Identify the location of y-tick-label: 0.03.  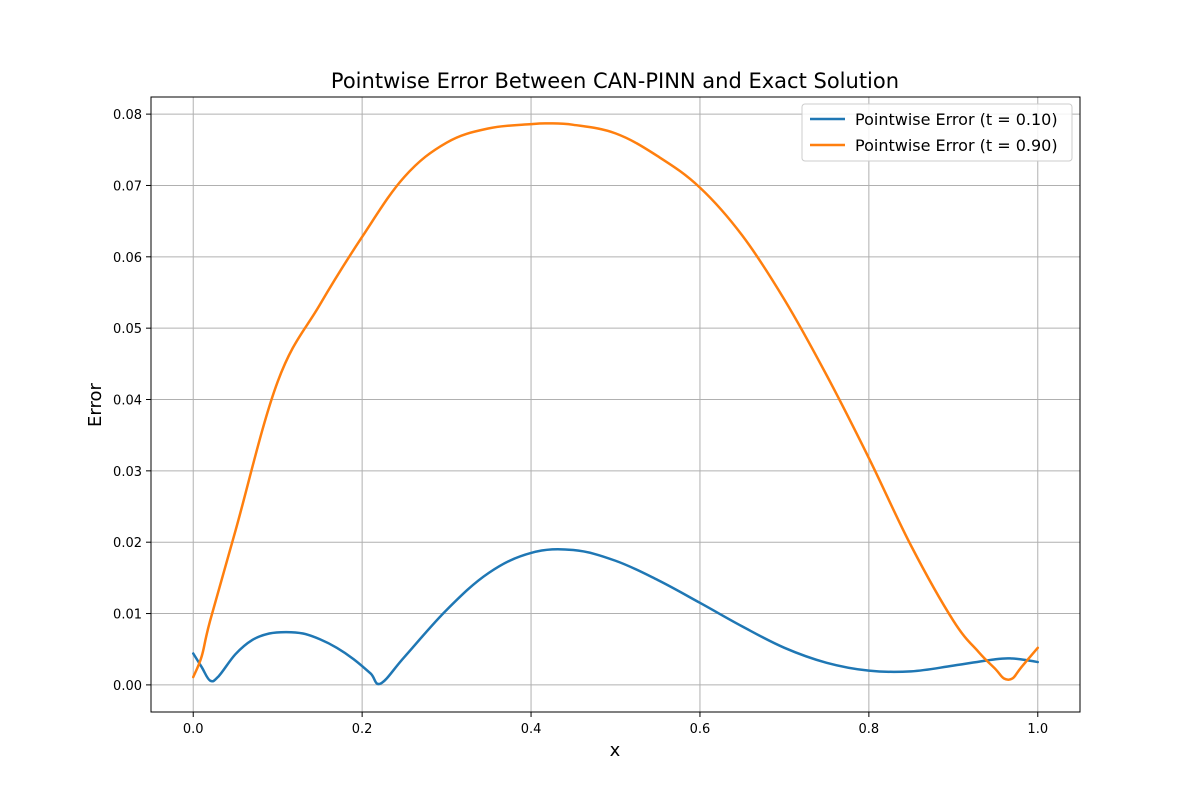
(127, 472).